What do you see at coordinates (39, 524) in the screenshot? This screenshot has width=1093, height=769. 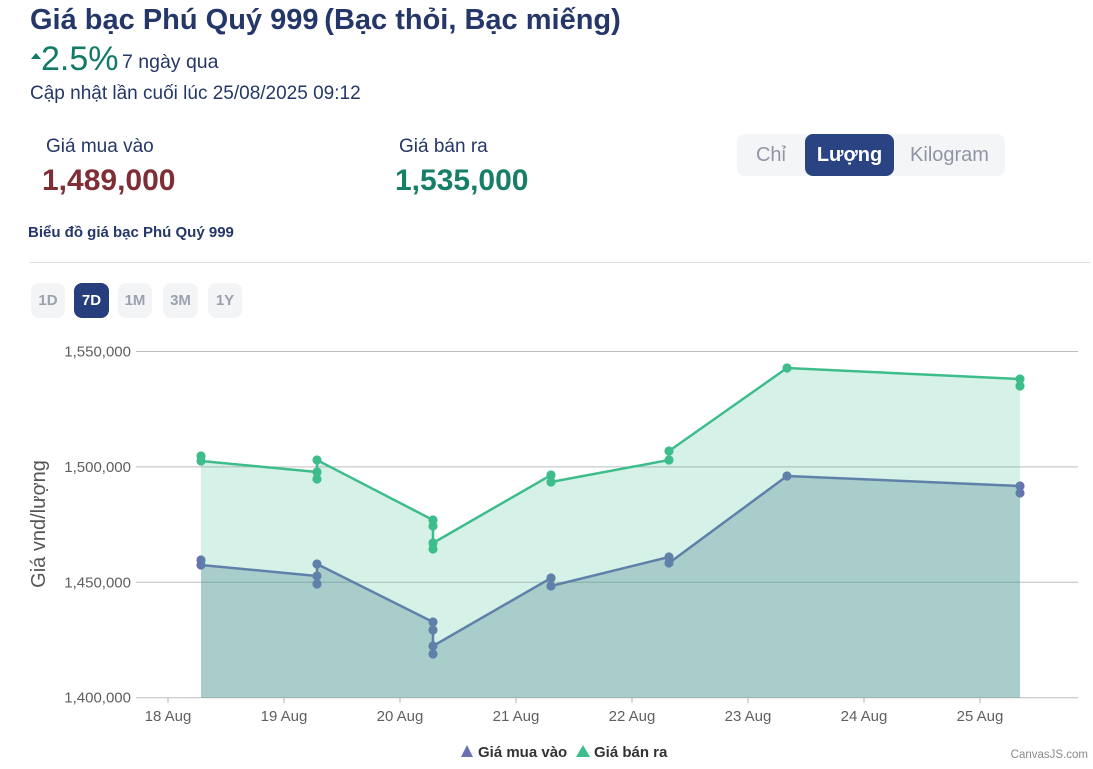 I see `svg-text: Giá vnd/lượng` at bounding box center [39, 524].